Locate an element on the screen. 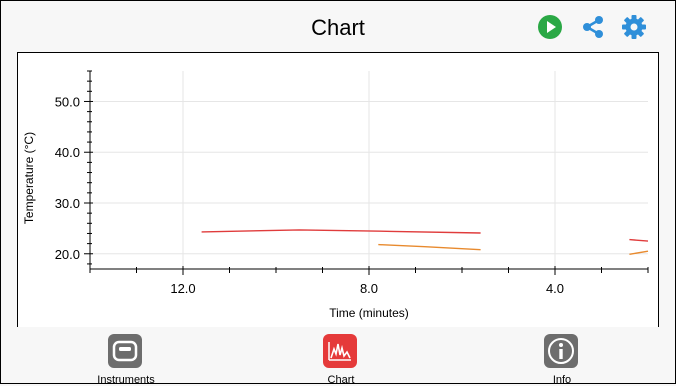  y-axis-title: Temperature (°C) is located at coordinates (29, 178).